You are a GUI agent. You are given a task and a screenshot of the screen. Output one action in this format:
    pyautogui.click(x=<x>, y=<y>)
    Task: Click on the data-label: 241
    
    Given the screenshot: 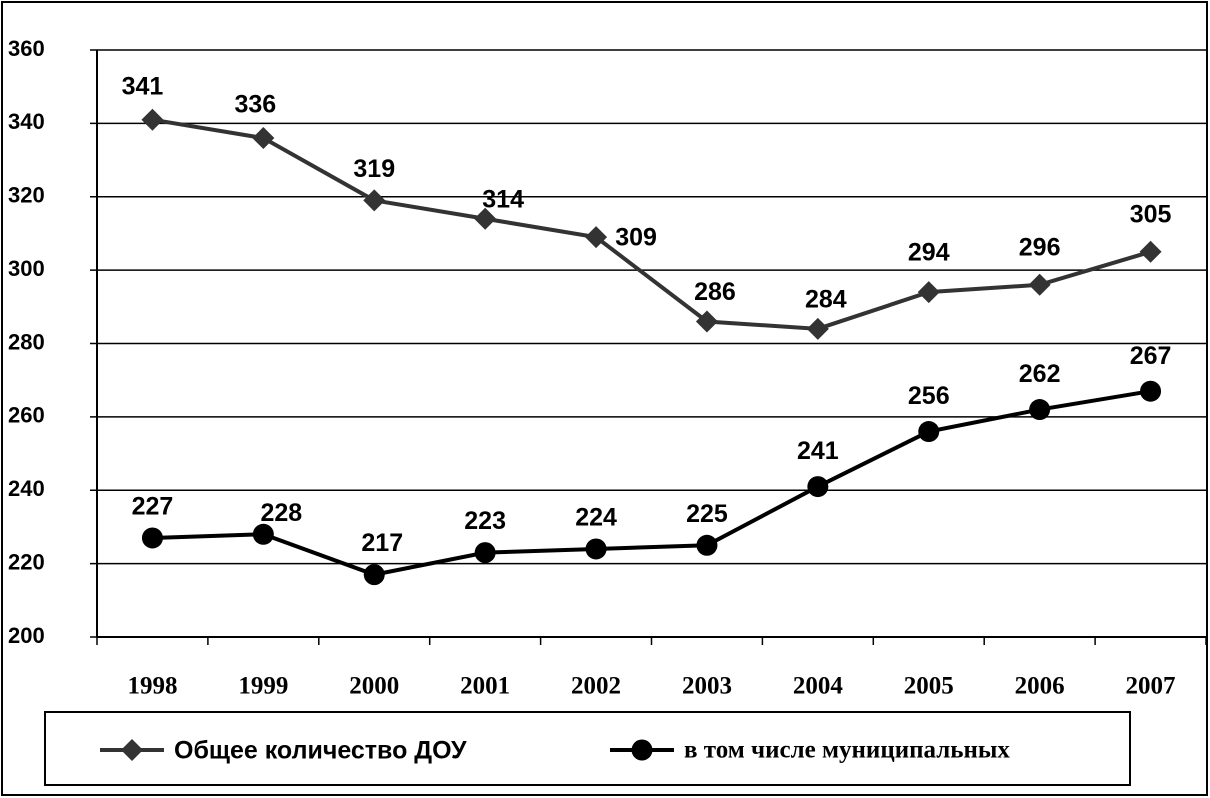 What is the action you would take?
    pyautogui.click(x=818, y=451)
    